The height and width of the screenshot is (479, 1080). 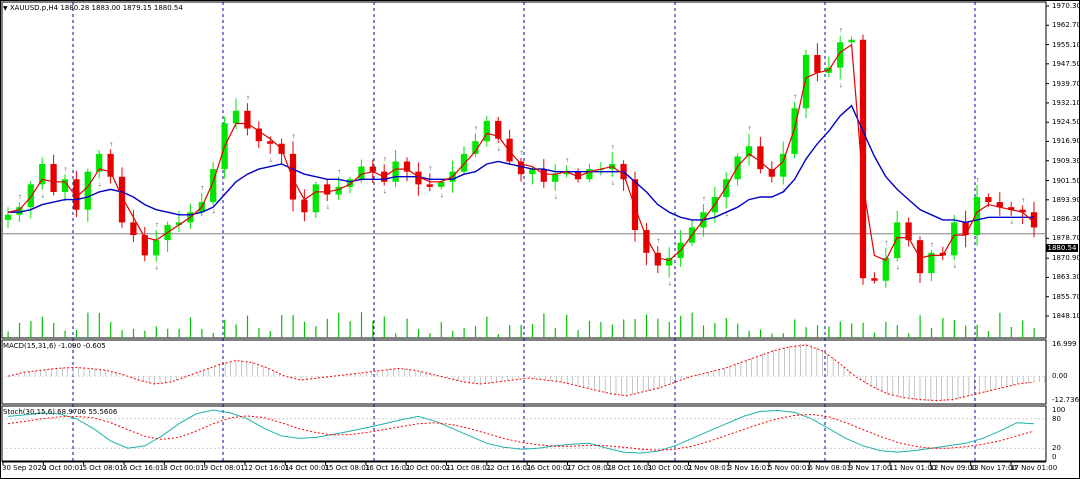 What do you see at coordinates (1066, 219) in the screenshot?
I see `price-tick-label: 1886.30` at bounding box center [1066, 219].